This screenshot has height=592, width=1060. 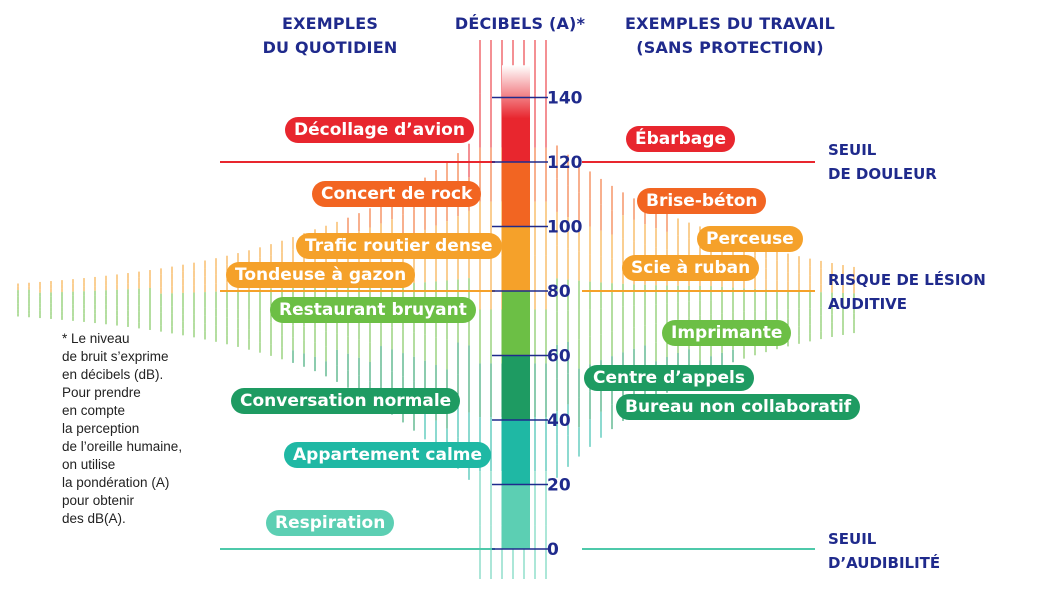 What do you see at coordinates (907, 280) in the screenshot?
I see `threshold-hearing-damage-line1: RISQUE DE LÉSION` at bounding box center [907, 280].